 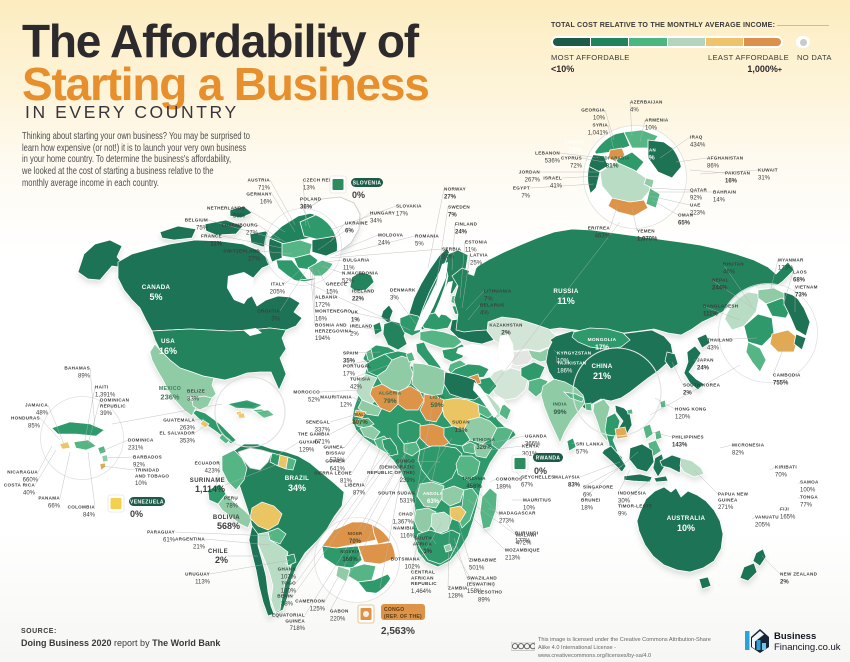 I want to click on svg-text: CZECH REP., so click(x=318, y=180).